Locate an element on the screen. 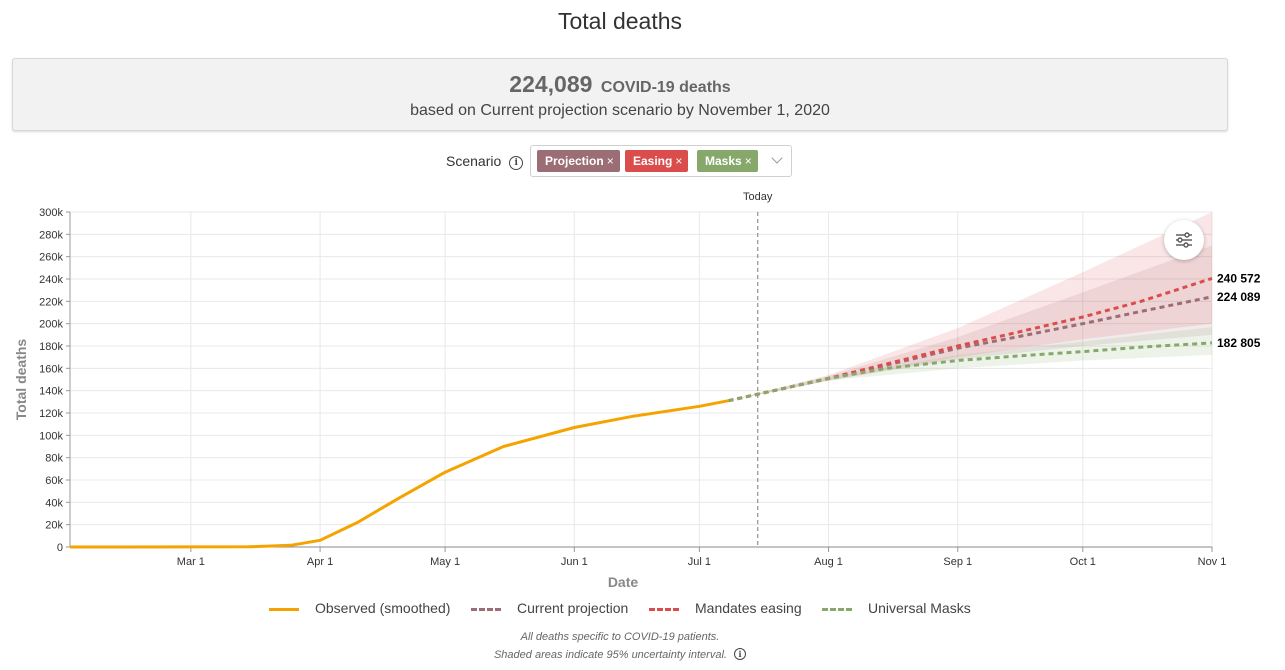  y-axis-title: Total deaths is located at coordinates (21, 380).